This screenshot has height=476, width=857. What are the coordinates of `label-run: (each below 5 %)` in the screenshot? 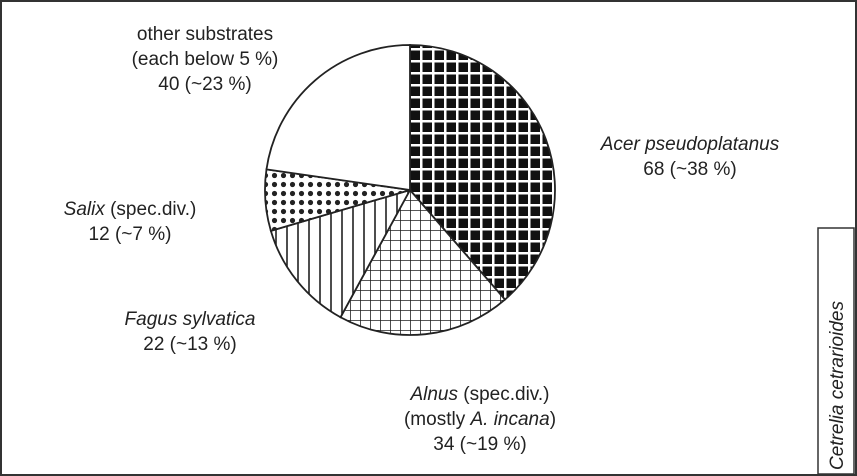 It's located at (205, 59).